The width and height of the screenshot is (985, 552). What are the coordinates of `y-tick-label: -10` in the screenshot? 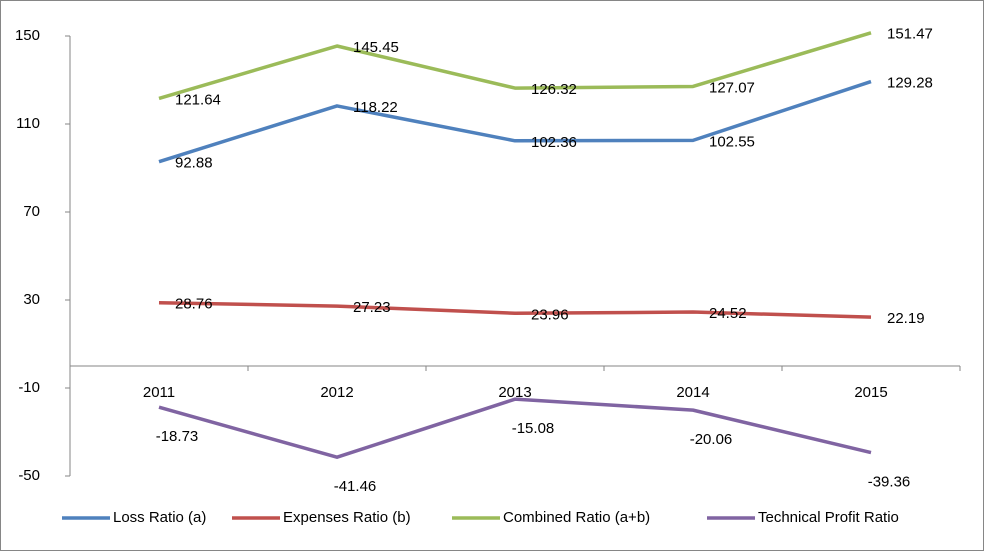 It's located at (29, 387).